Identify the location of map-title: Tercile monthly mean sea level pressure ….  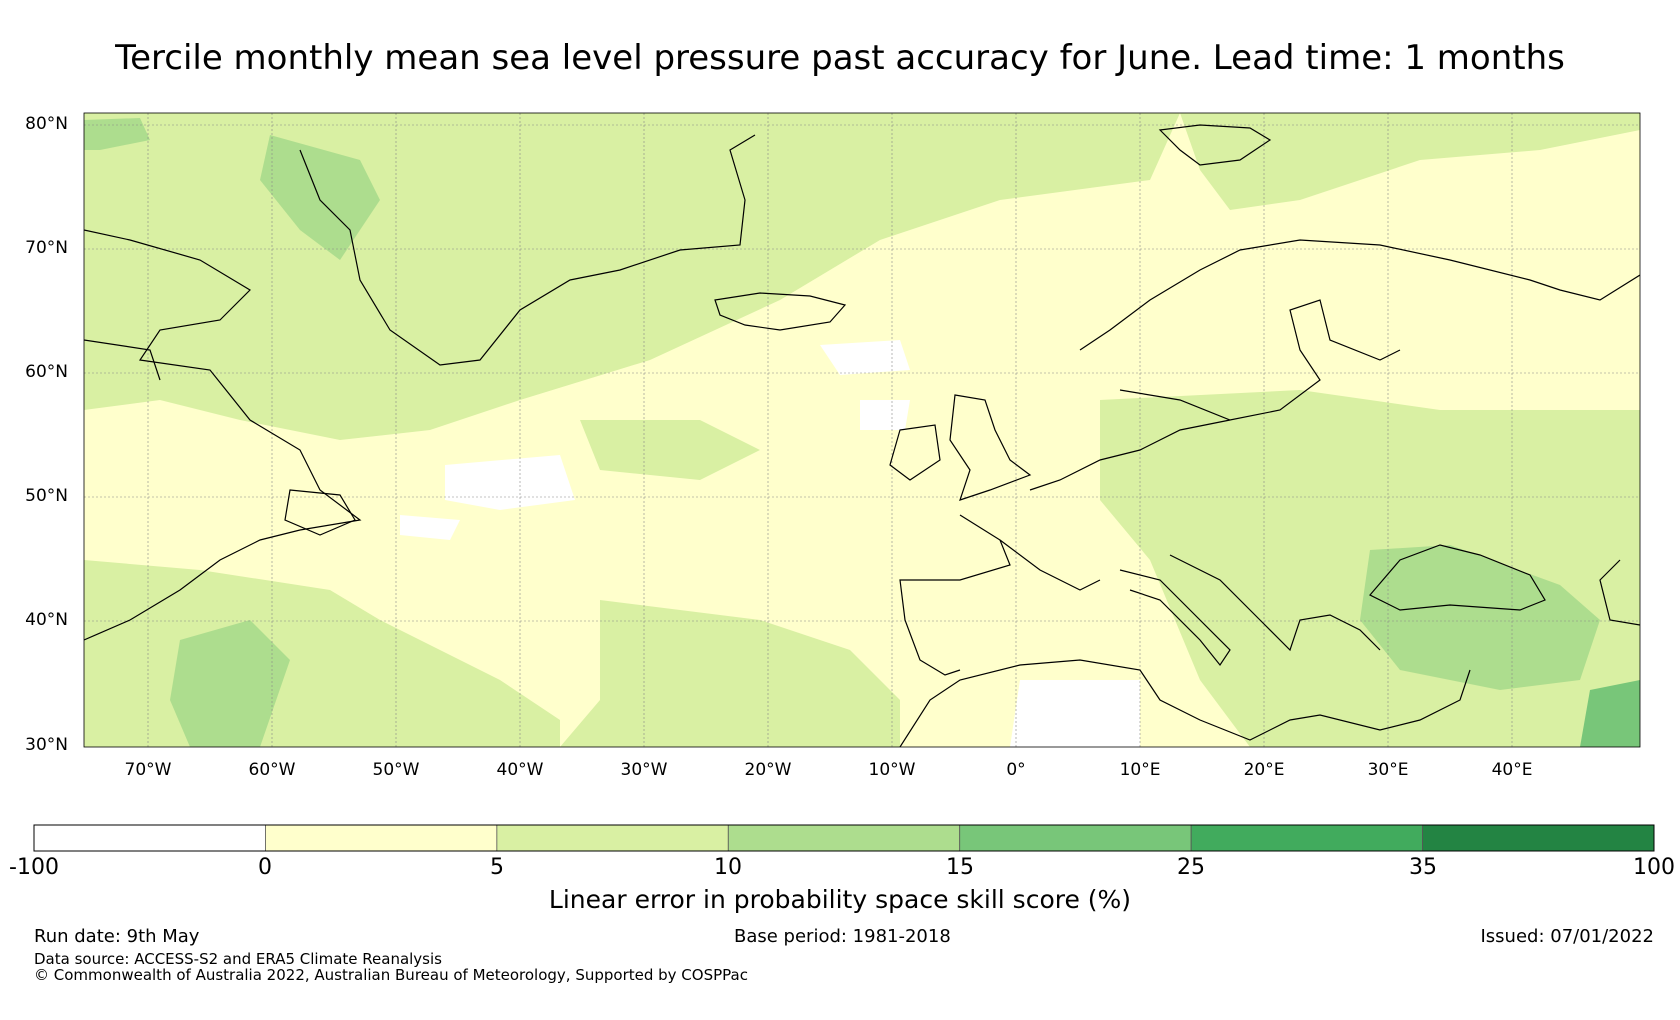
(840, 58).